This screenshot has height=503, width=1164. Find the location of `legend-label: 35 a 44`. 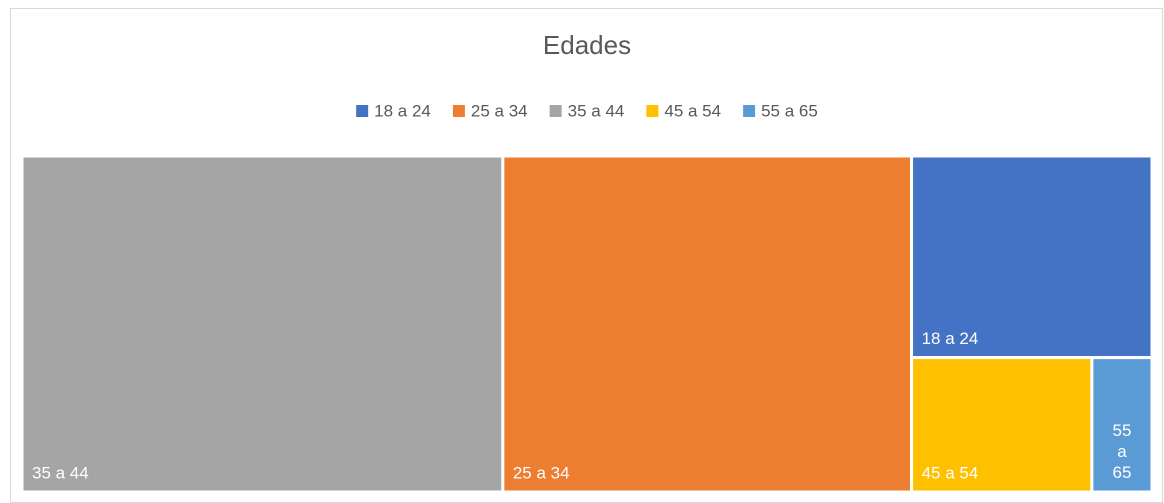

legend-label: 35 a 44 is located at coordinates (596, 110).